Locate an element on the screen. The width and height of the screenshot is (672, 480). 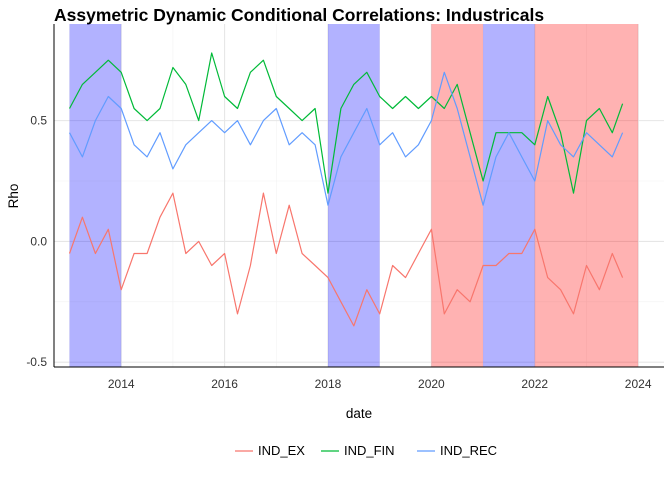
y-tick-label: 0.0 is located at coordinates (38, 241).